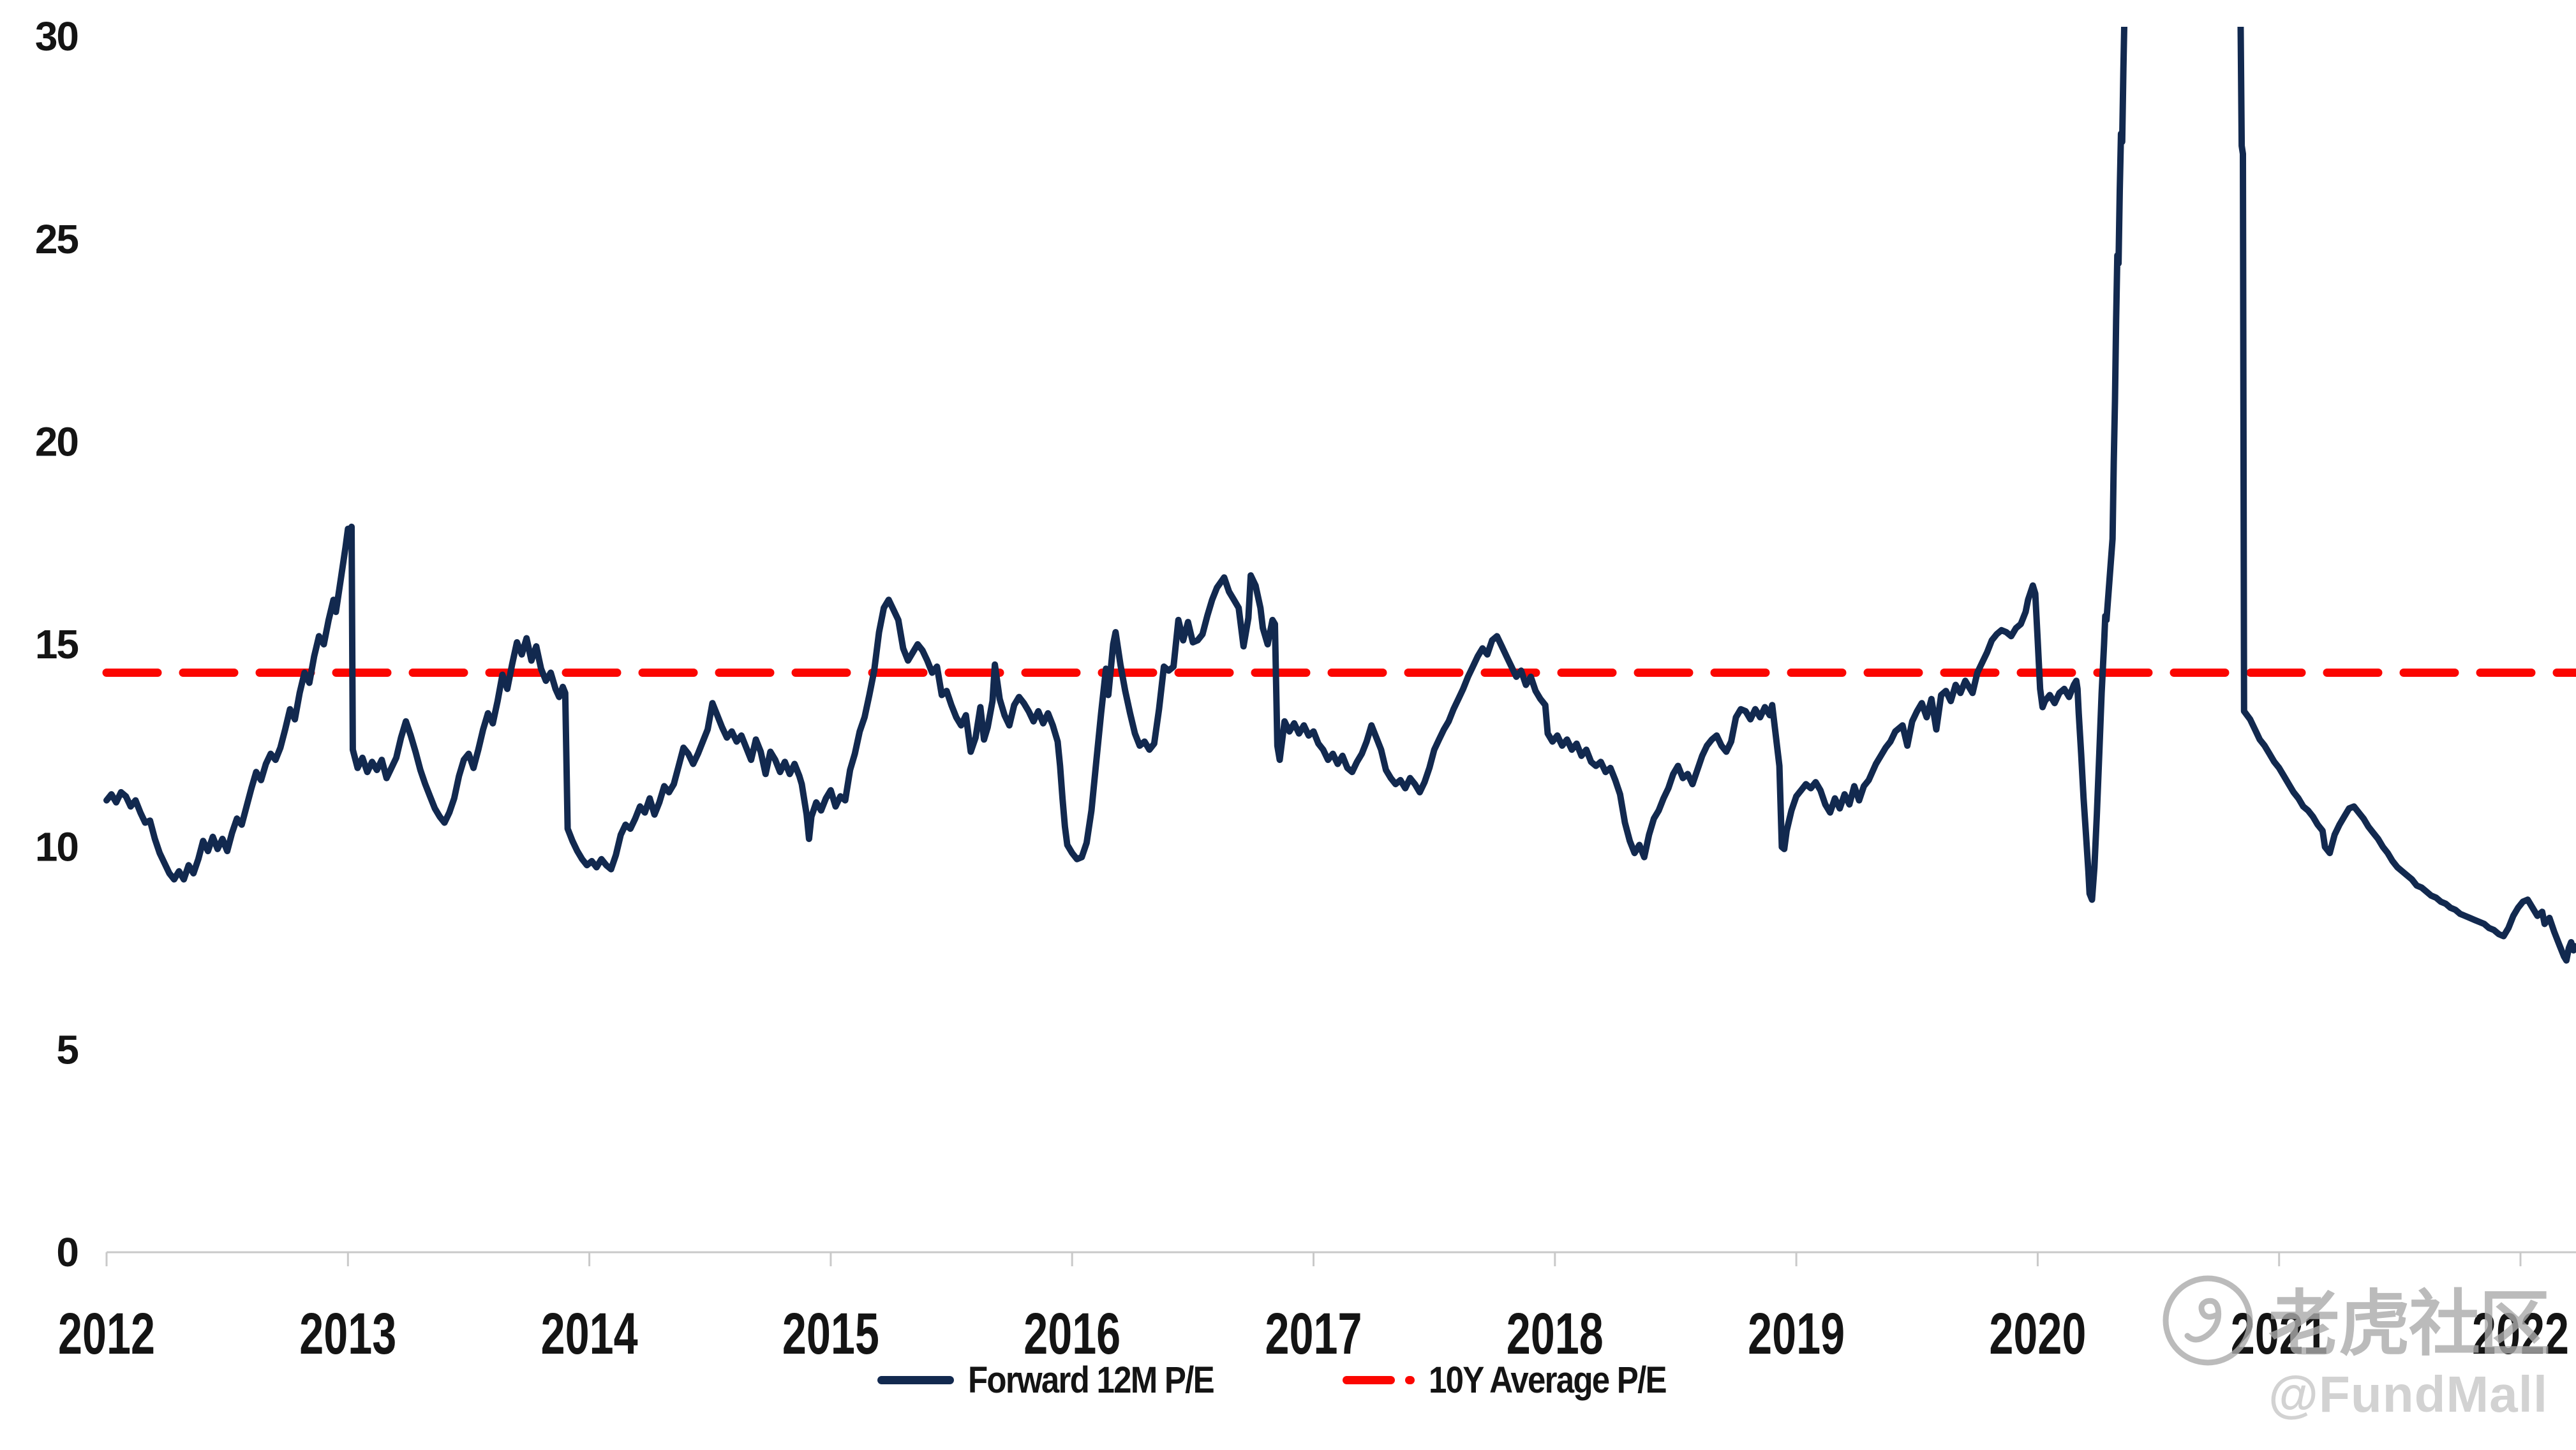 The height and width of the screenshot is (1450, 2576). Describe the element at coordinates (56, 847) in the screenshot. I see `y-axis-label: 10` at that location.